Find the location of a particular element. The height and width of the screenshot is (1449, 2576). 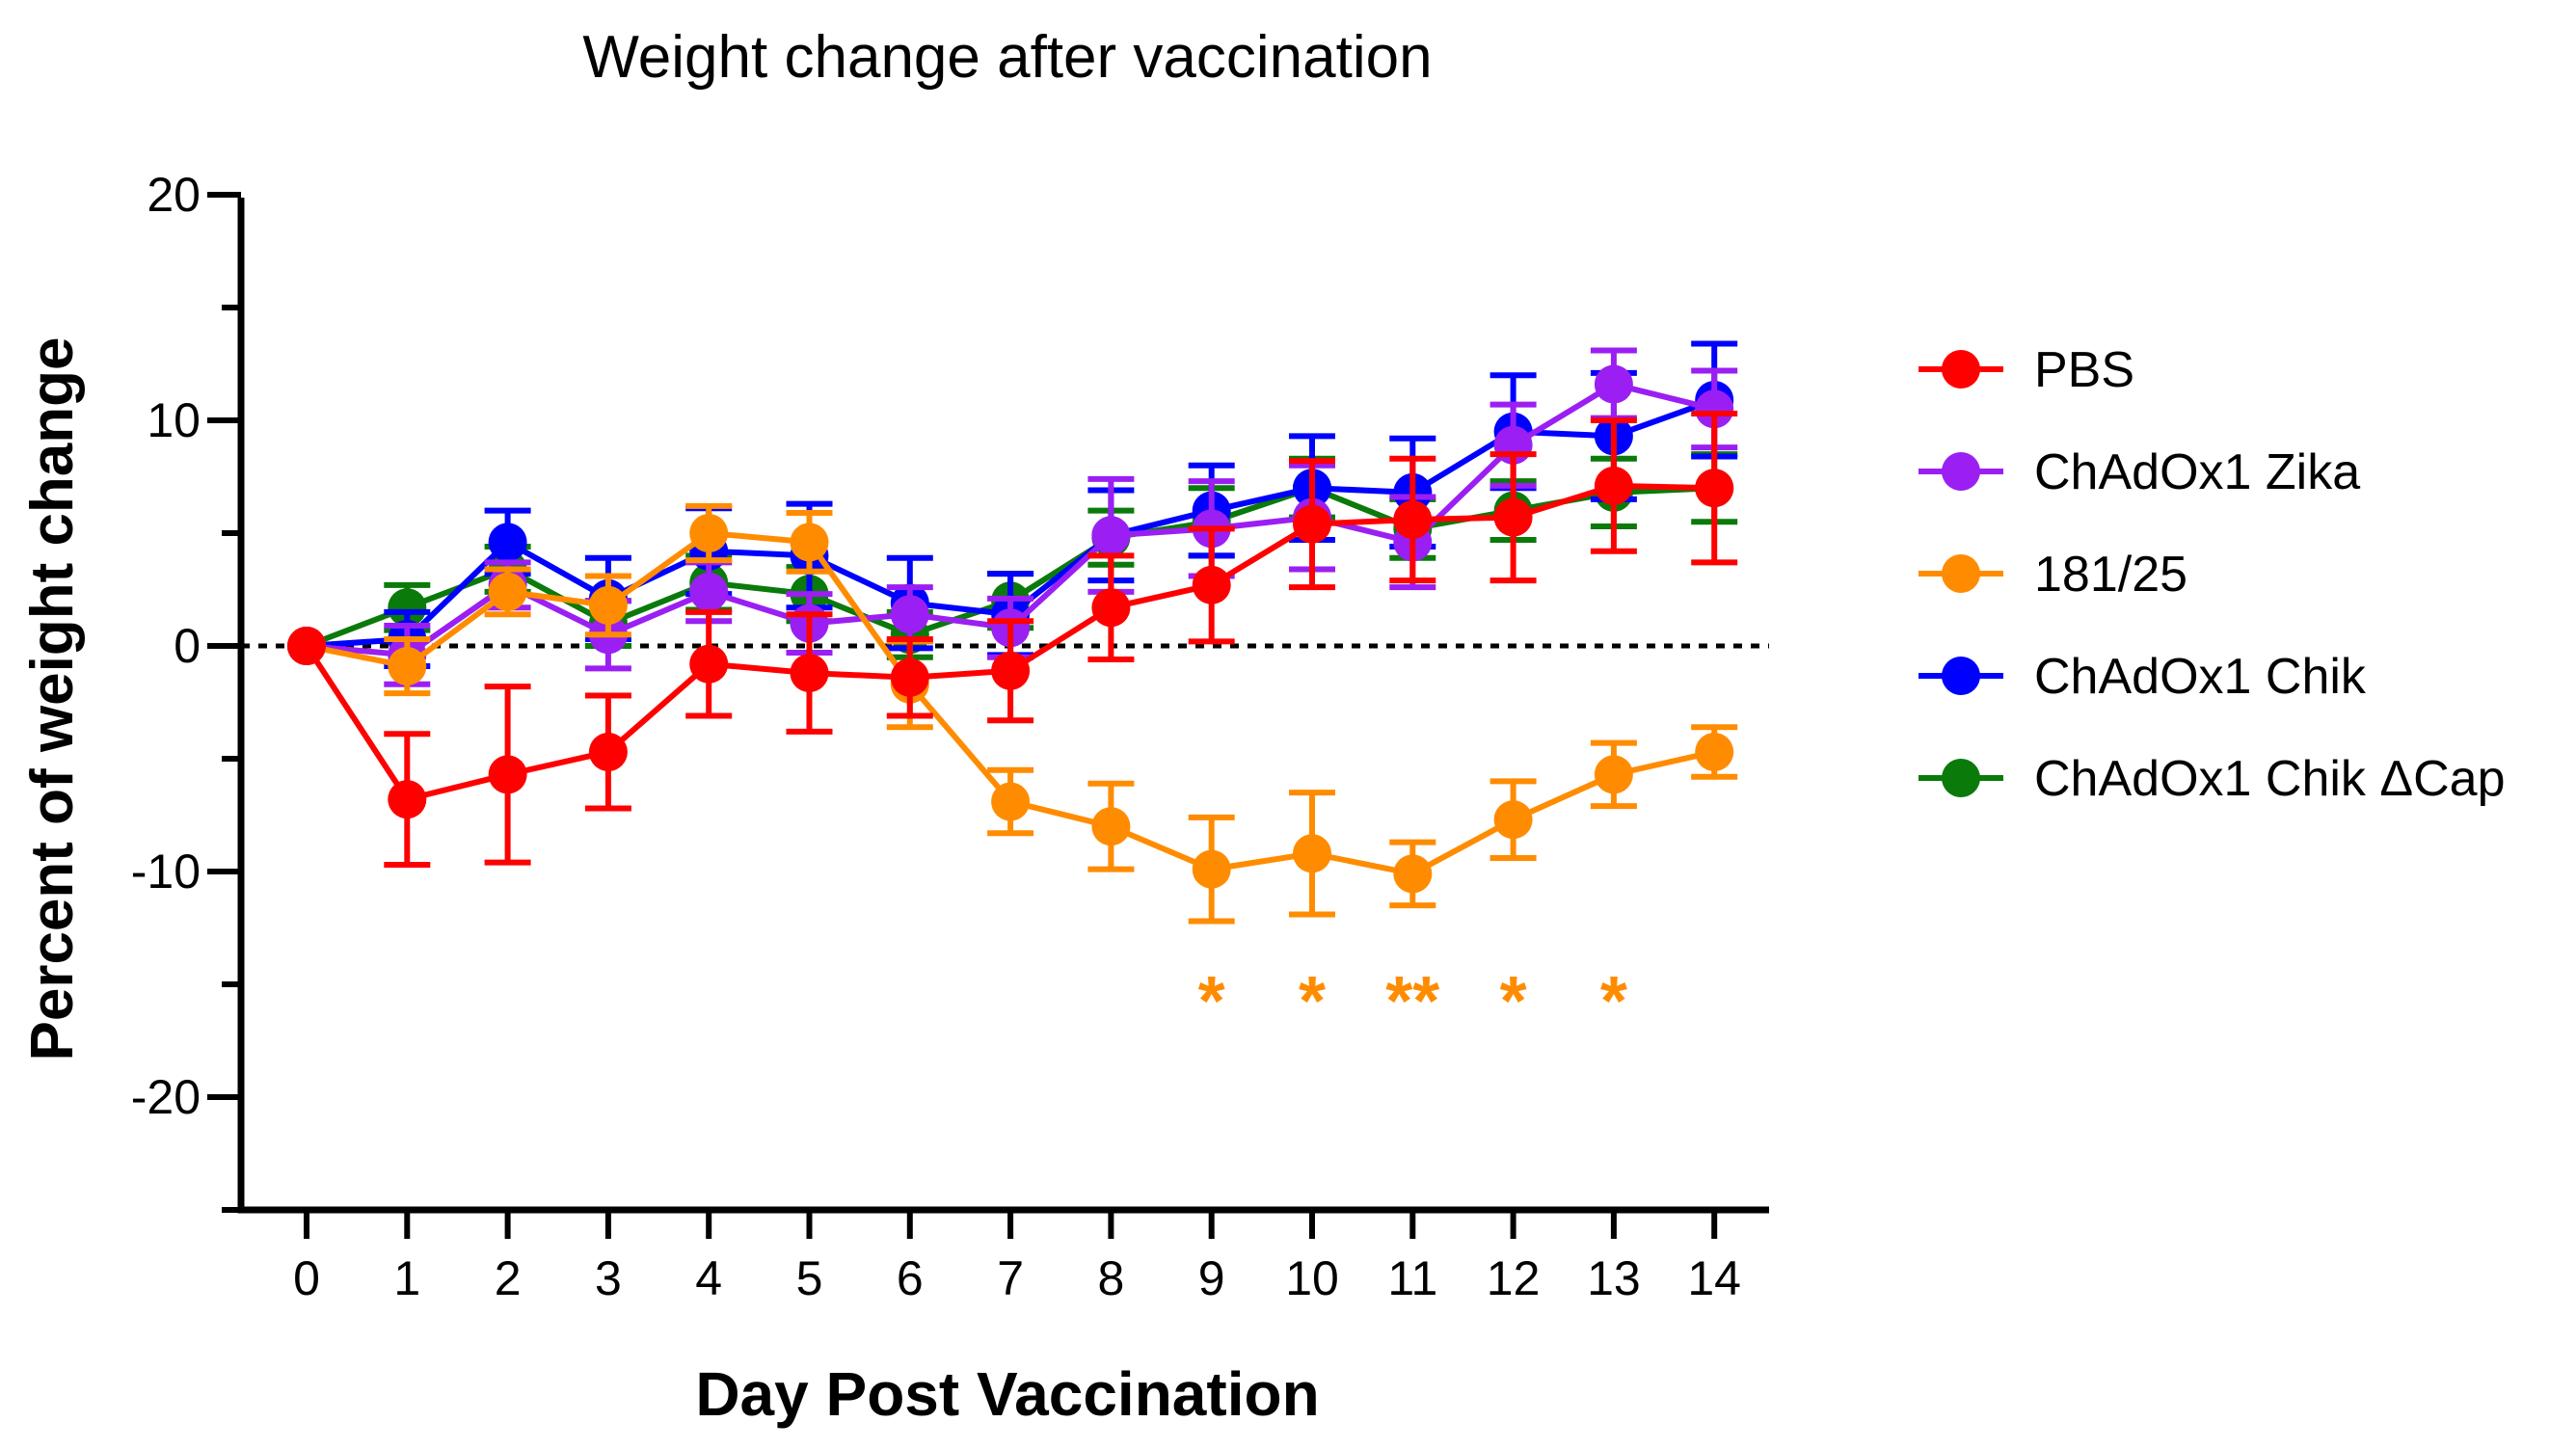

legend-item: PBS is located at coordinates (2027, 370).